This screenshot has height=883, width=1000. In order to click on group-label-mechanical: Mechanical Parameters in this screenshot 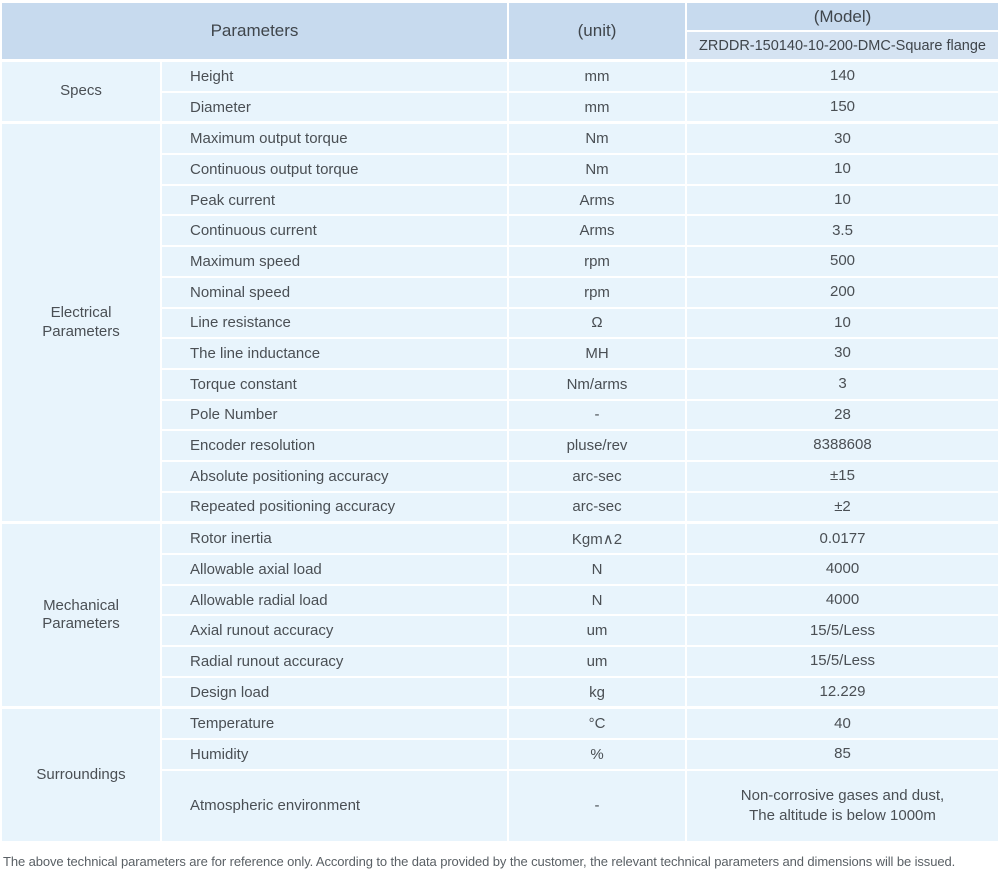, I will do `click(81, 615)`.